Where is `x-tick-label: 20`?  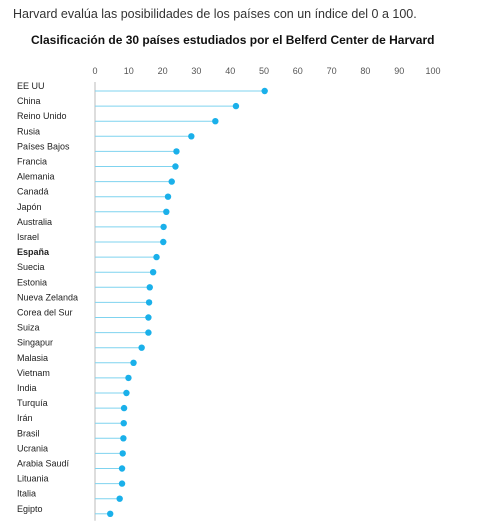
x-tick-label: 20 is located at coordinates (163, 71).